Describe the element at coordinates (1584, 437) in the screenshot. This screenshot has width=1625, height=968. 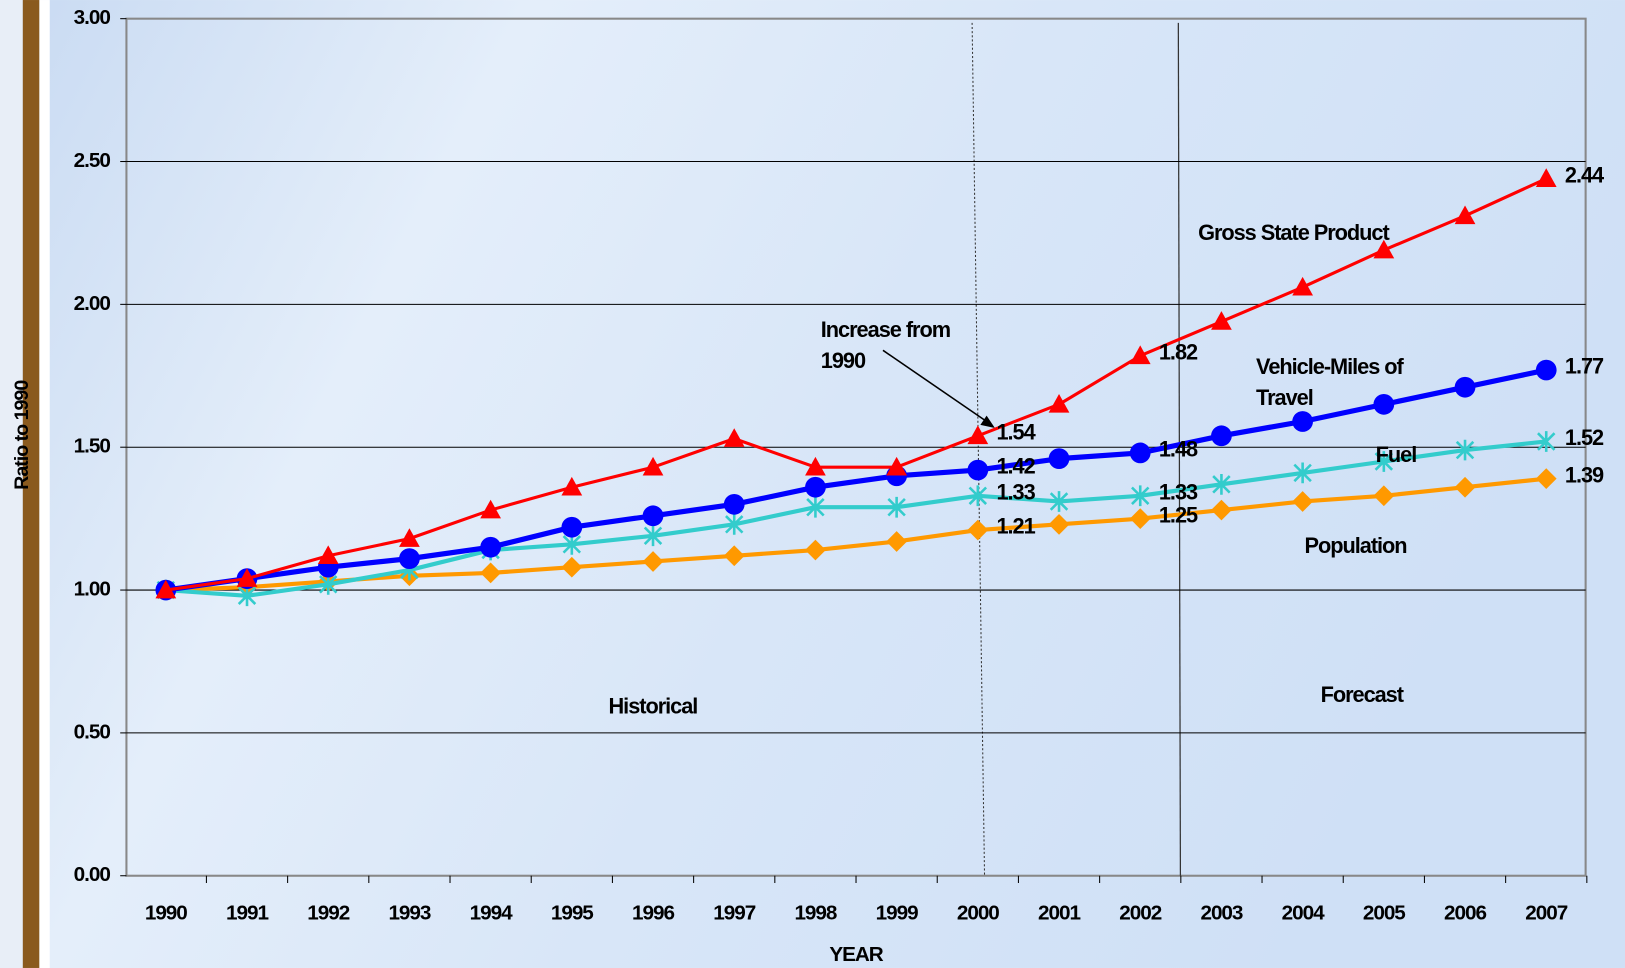
I see `data-label: 1.52` at that location.